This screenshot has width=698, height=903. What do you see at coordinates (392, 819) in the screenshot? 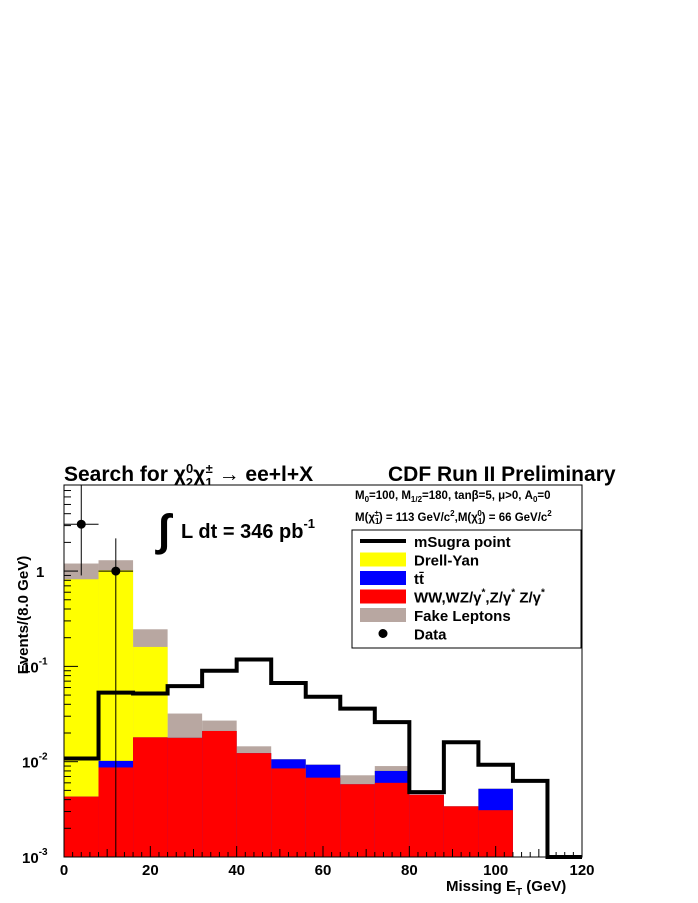
I see `bar-ww-wz-z-z--9` at bounding box center [392, 819].